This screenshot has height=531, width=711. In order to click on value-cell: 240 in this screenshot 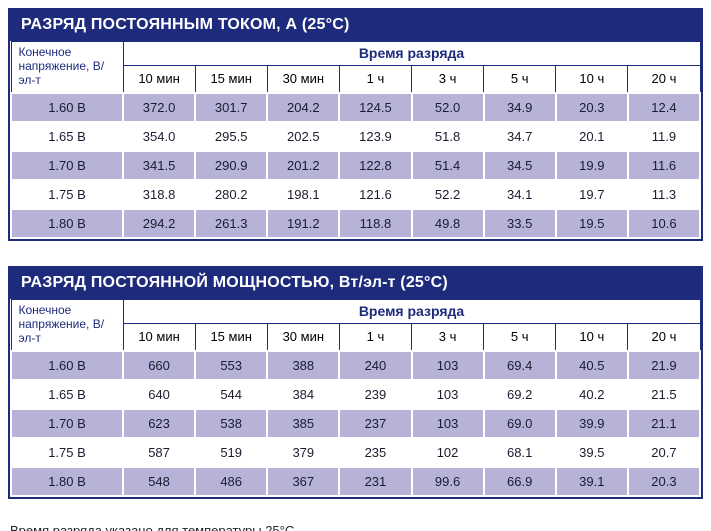, I will do `click(375, 365)`.